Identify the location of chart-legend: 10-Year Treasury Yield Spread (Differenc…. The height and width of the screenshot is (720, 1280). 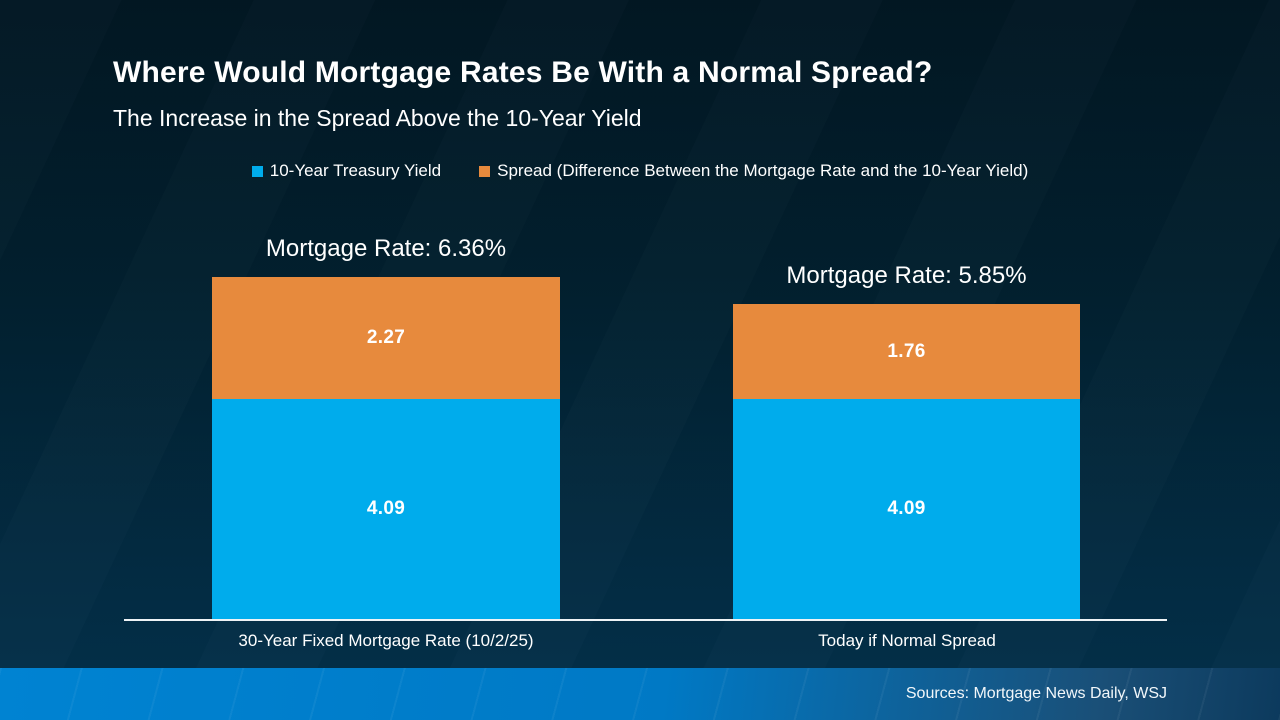
(640, 171).